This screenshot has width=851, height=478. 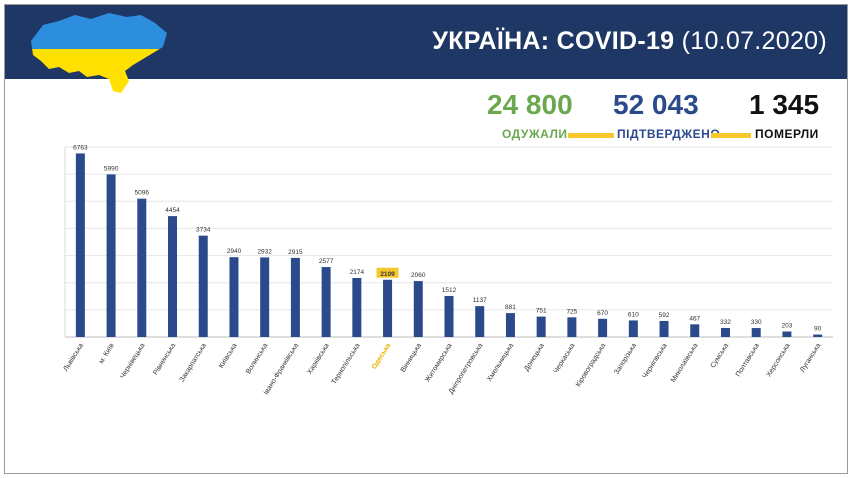 I want to click on data-label: 725, so click(x=571, y=311).